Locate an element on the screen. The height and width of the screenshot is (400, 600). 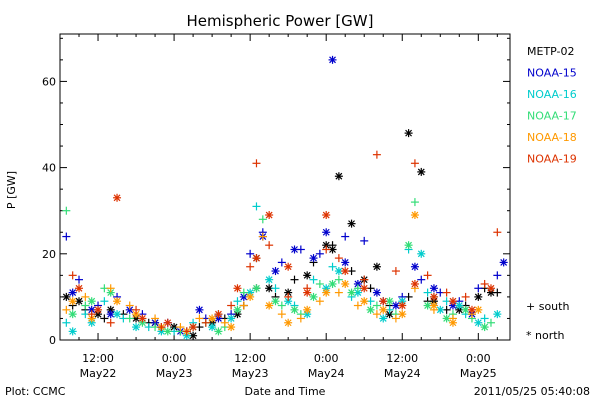
x-tick-date: May25 is located at coordinates (478, 373).